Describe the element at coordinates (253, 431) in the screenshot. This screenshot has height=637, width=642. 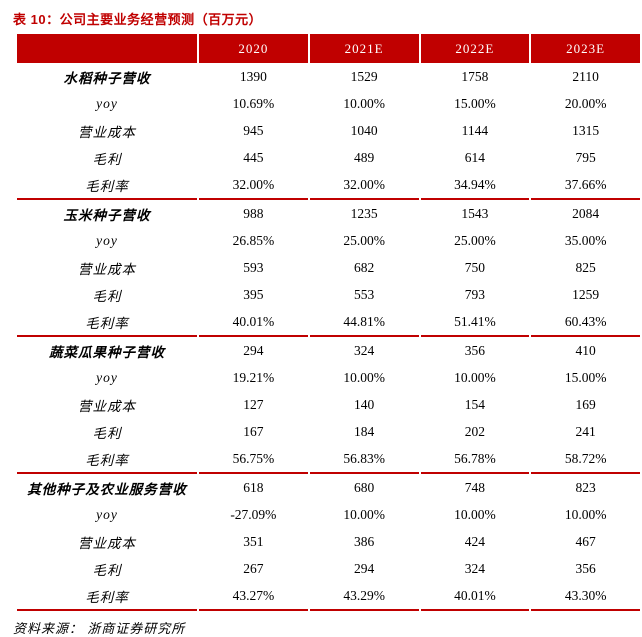
I see `row-value: 167` at that location.